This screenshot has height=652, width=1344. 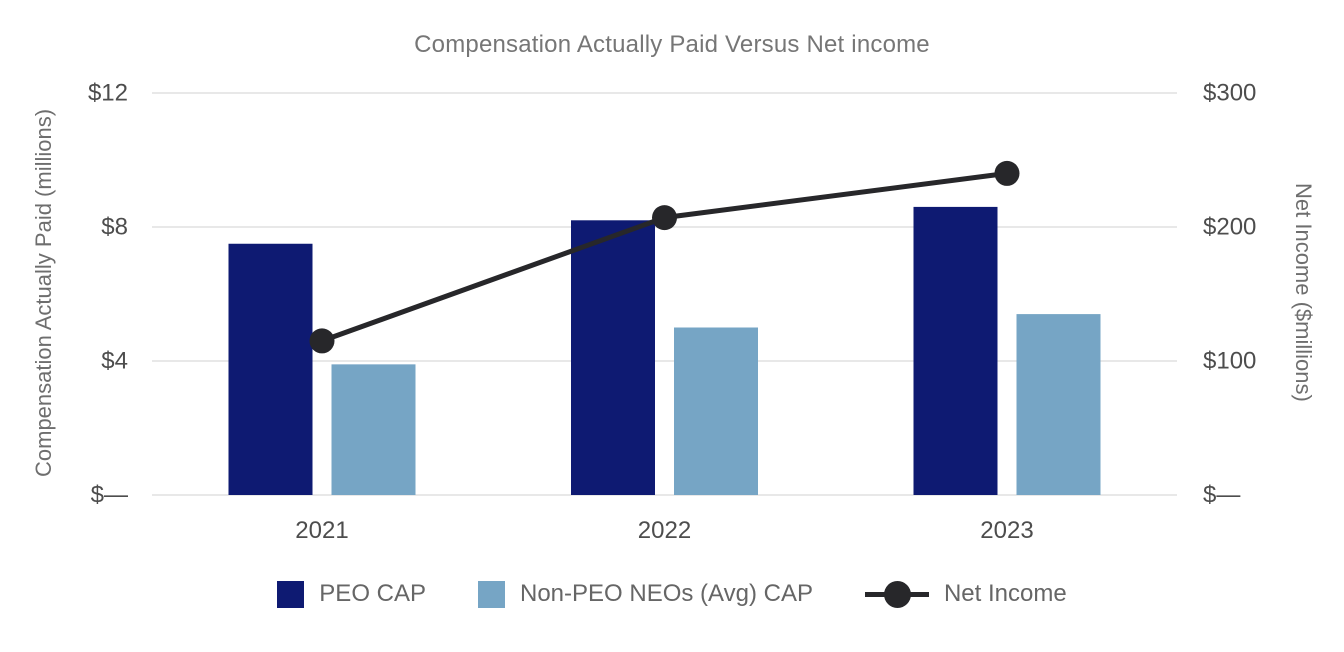 What do you see at coordinates (664, 218) in the screenshot?
I see `net-income-point-2022` at bounding box center [664, 218].